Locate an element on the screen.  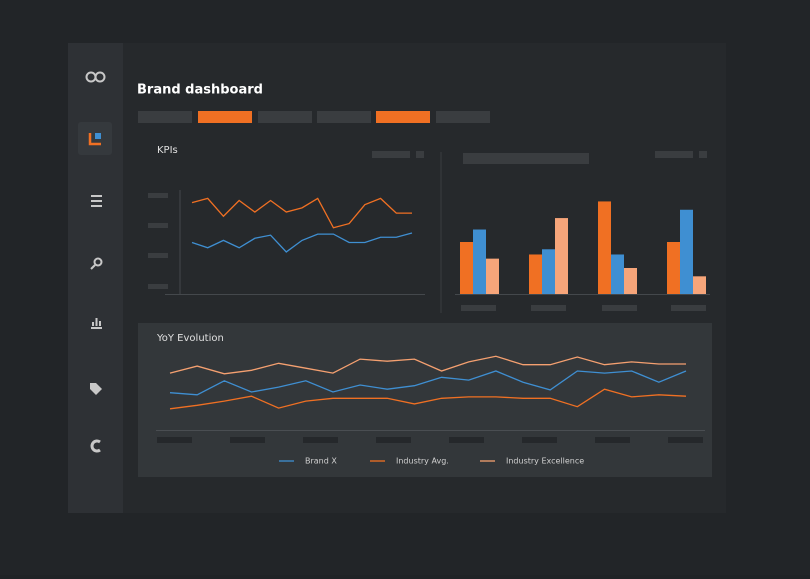
page-title: Brand dashboard is located at coordinates (200, 90).